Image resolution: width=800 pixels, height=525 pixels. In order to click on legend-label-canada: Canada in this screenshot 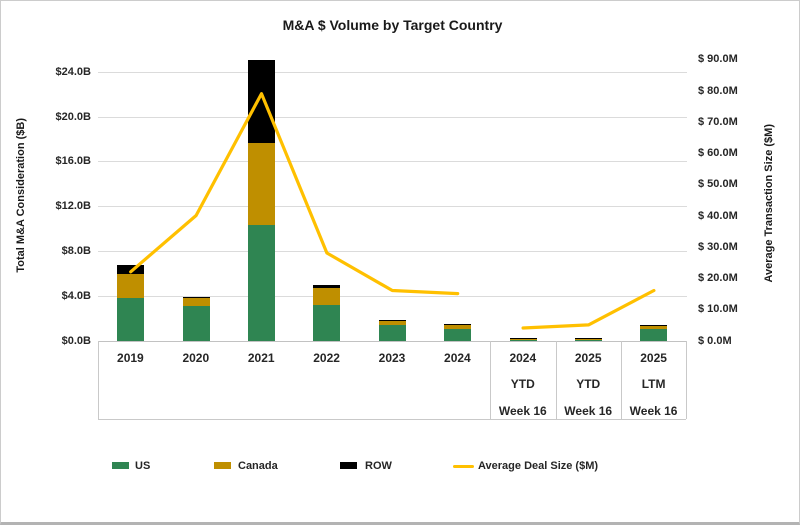, I will do `click(258, 466)`.